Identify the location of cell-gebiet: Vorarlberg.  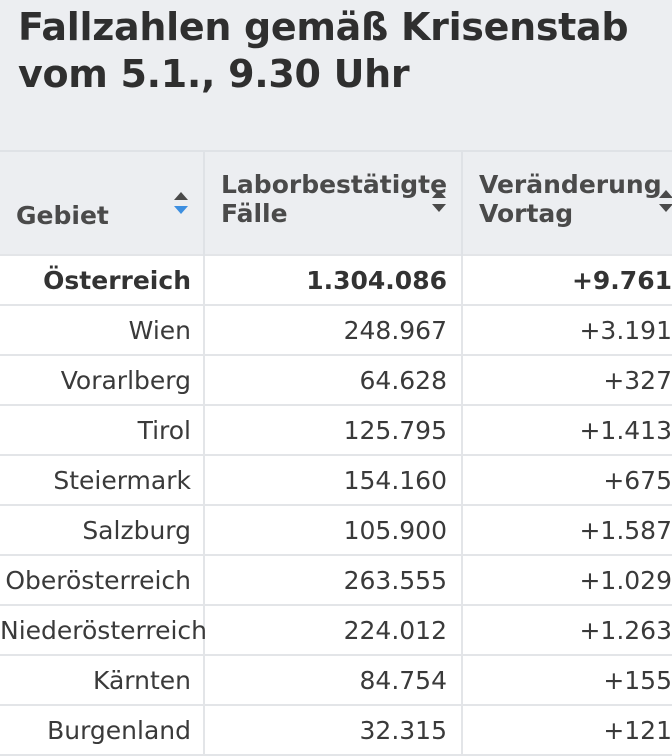
(102, 380).